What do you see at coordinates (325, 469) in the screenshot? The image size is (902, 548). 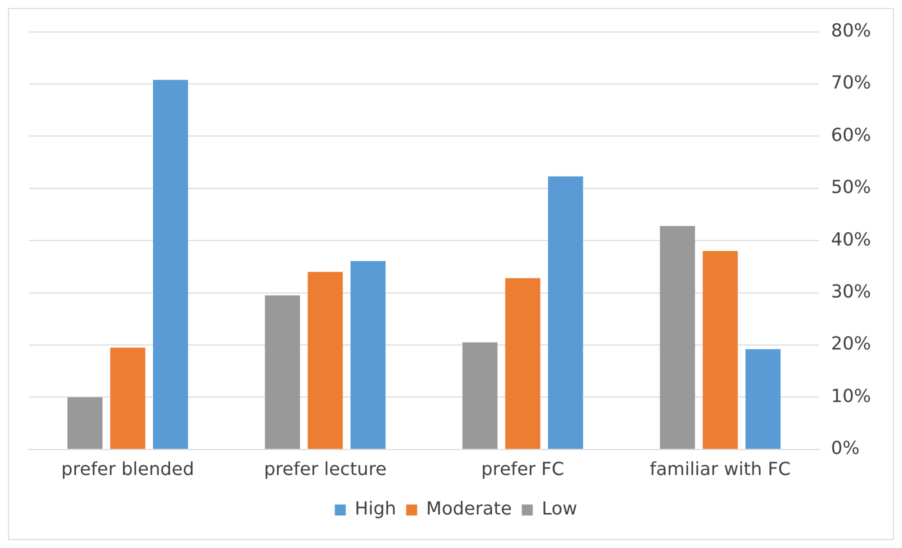 I see `x-tick-label: prefer lecture` at bounding box center [325, 469].